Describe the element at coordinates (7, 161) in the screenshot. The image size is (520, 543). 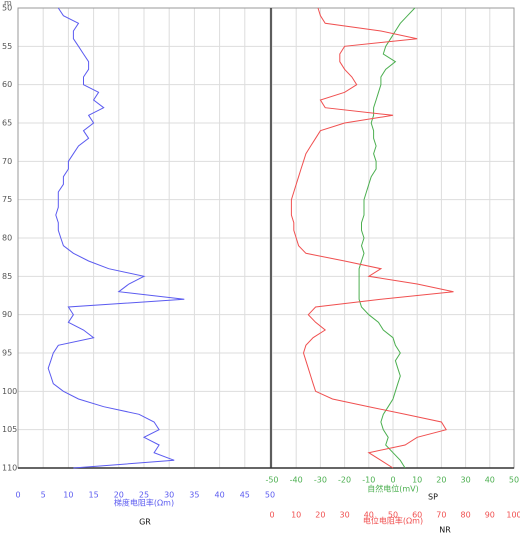
I see `depth-label: 70` at that location.